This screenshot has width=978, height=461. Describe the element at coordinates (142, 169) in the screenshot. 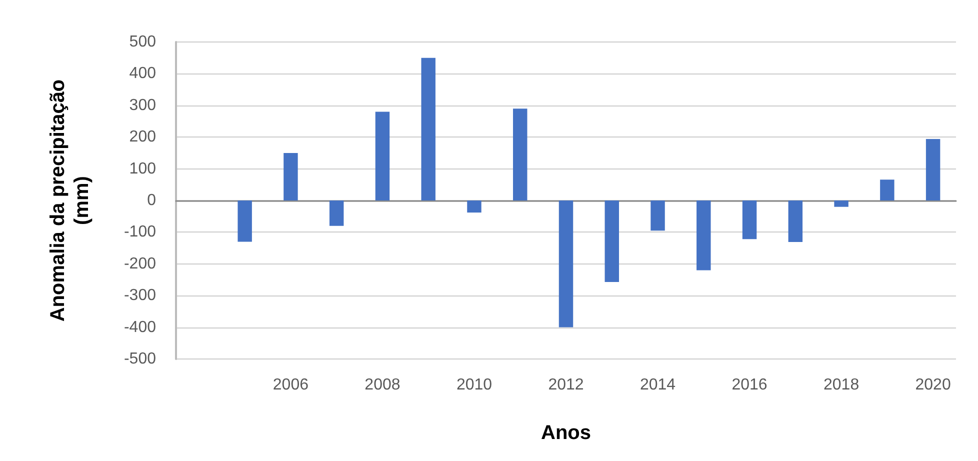

I see `y-tick-label: 100` at that location.